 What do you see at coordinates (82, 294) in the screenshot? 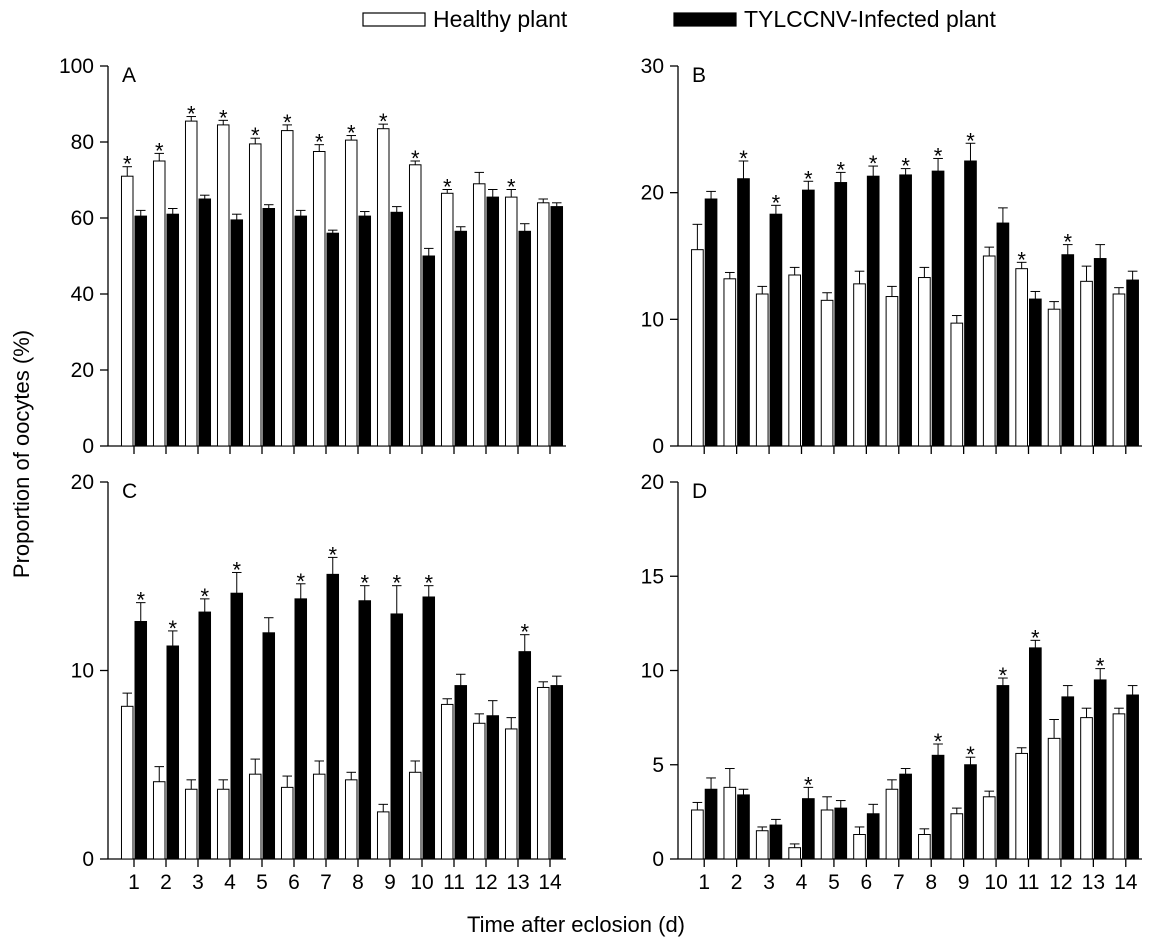
I see `y-tick-label: 40` at bounding box center [82, 294].